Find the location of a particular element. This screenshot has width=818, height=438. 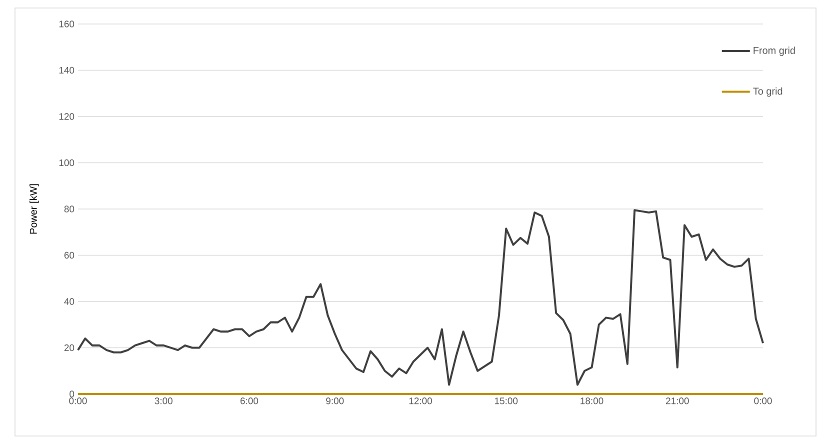

legend-label: From grid is located at coordinates (774, 51).